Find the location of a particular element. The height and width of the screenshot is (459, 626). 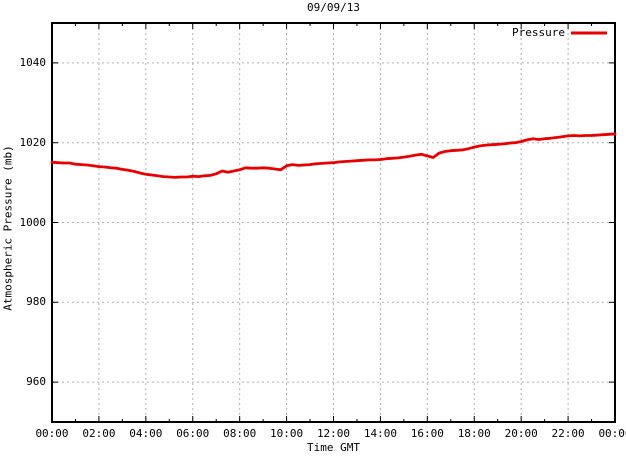

y-tick-label: 1040 is located at coordinates (33, 62).